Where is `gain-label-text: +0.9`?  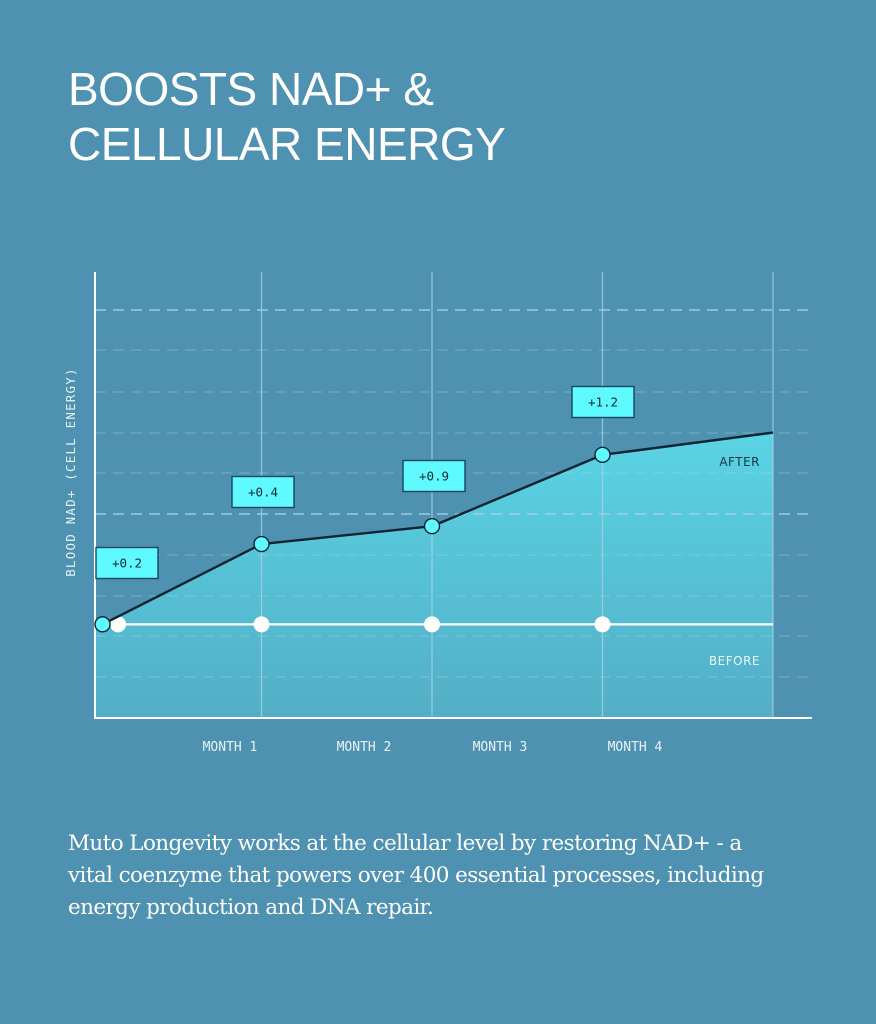 gain-label-text: +0.9 is located at coordinates (434, 476).